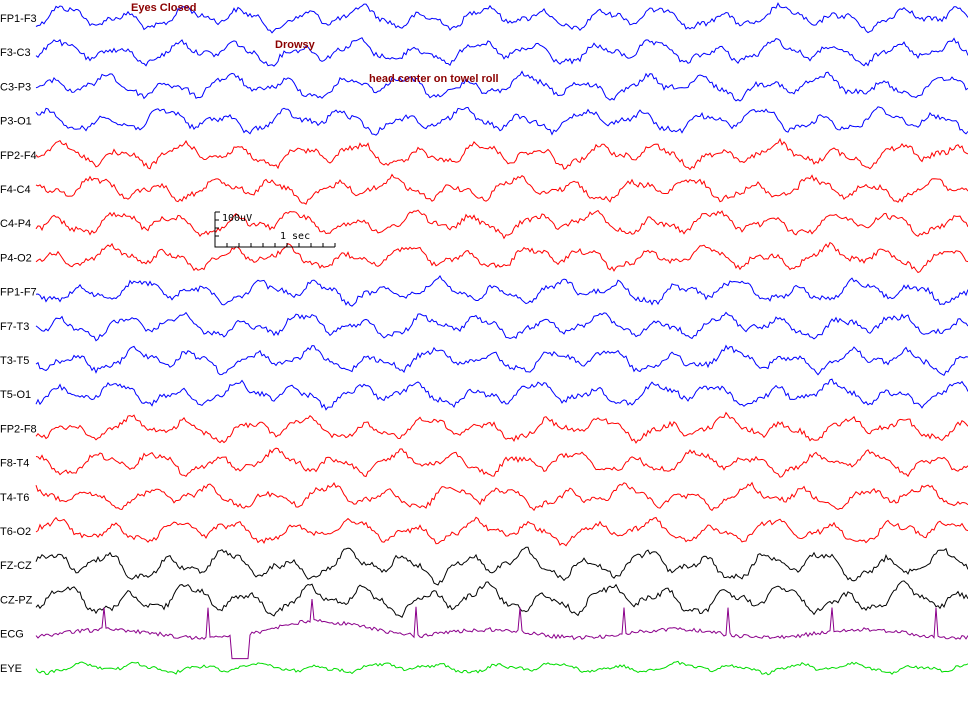 The image size is (968, 720). I want to click on channel-label: T5-O1, so click(15, 395).